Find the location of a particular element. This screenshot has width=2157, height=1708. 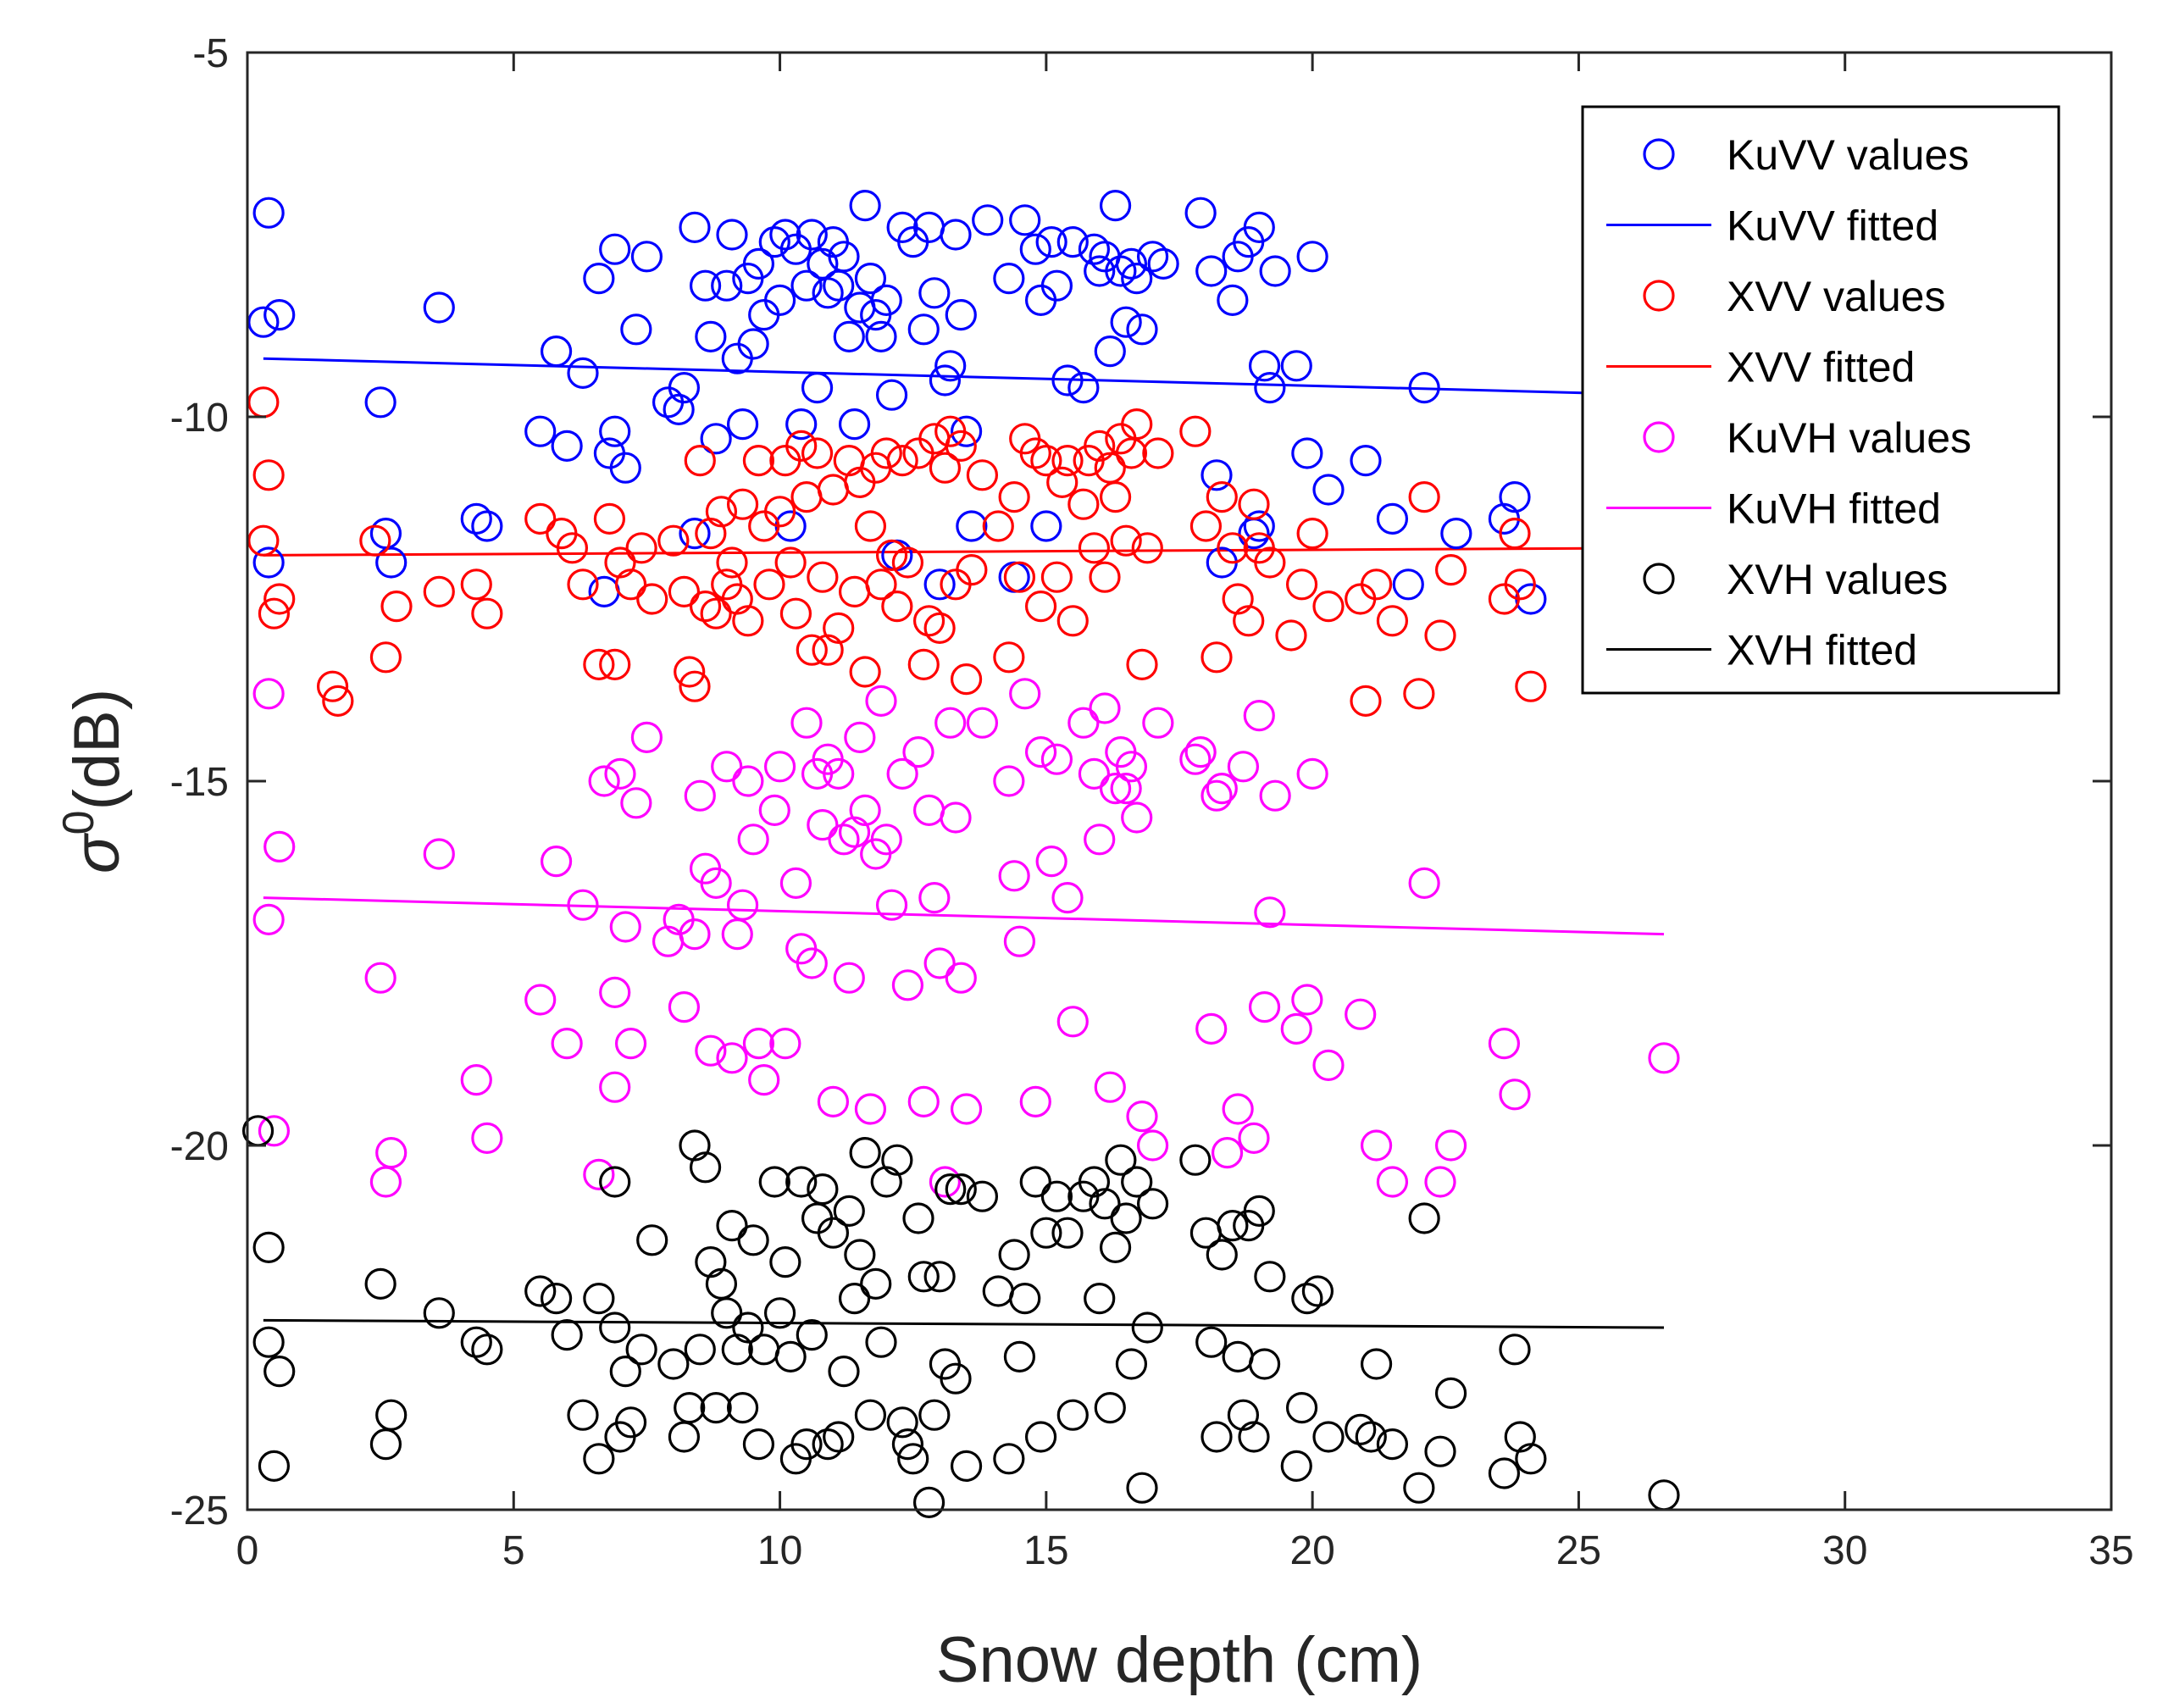

x-tick-label: 10 is located at coordinates (780, 1550).